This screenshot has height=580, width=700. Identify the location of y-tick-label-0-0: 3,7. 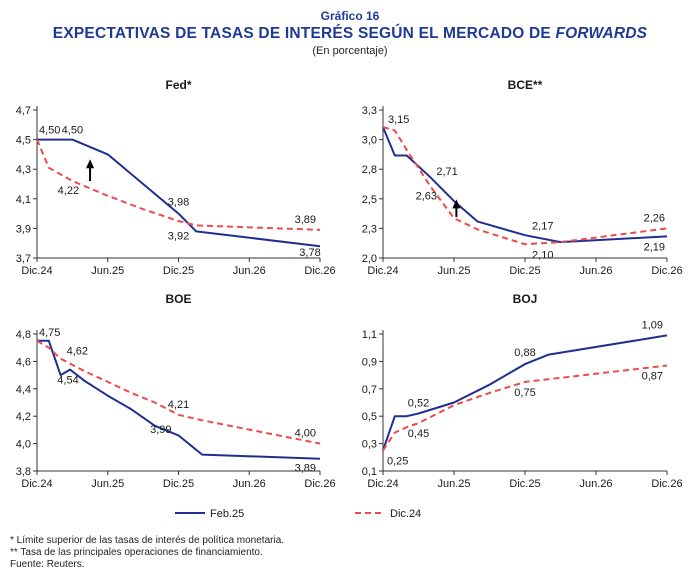
(23, 259).